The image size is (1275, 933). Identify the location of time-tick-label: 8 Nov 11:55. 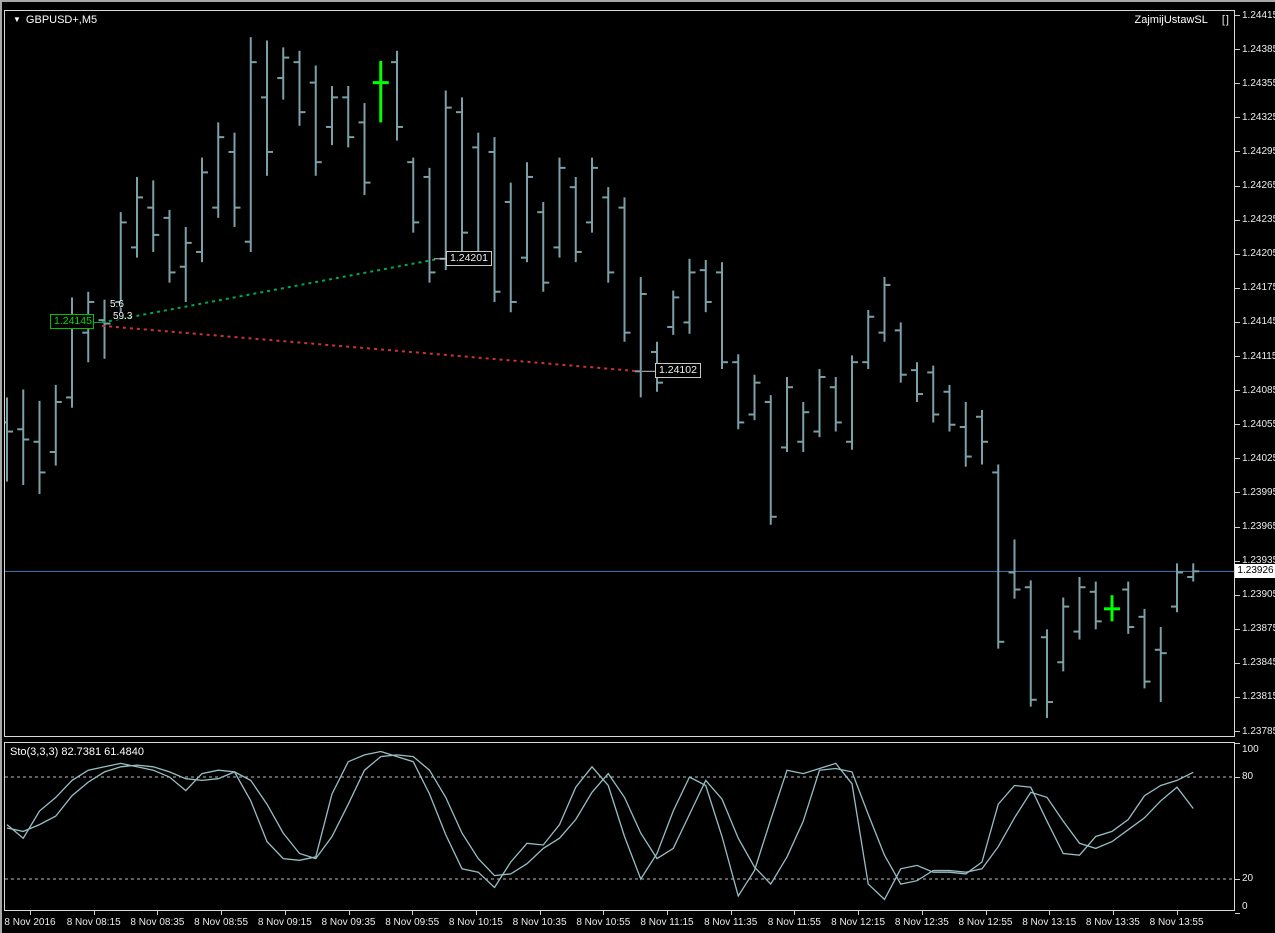
(794, 922).